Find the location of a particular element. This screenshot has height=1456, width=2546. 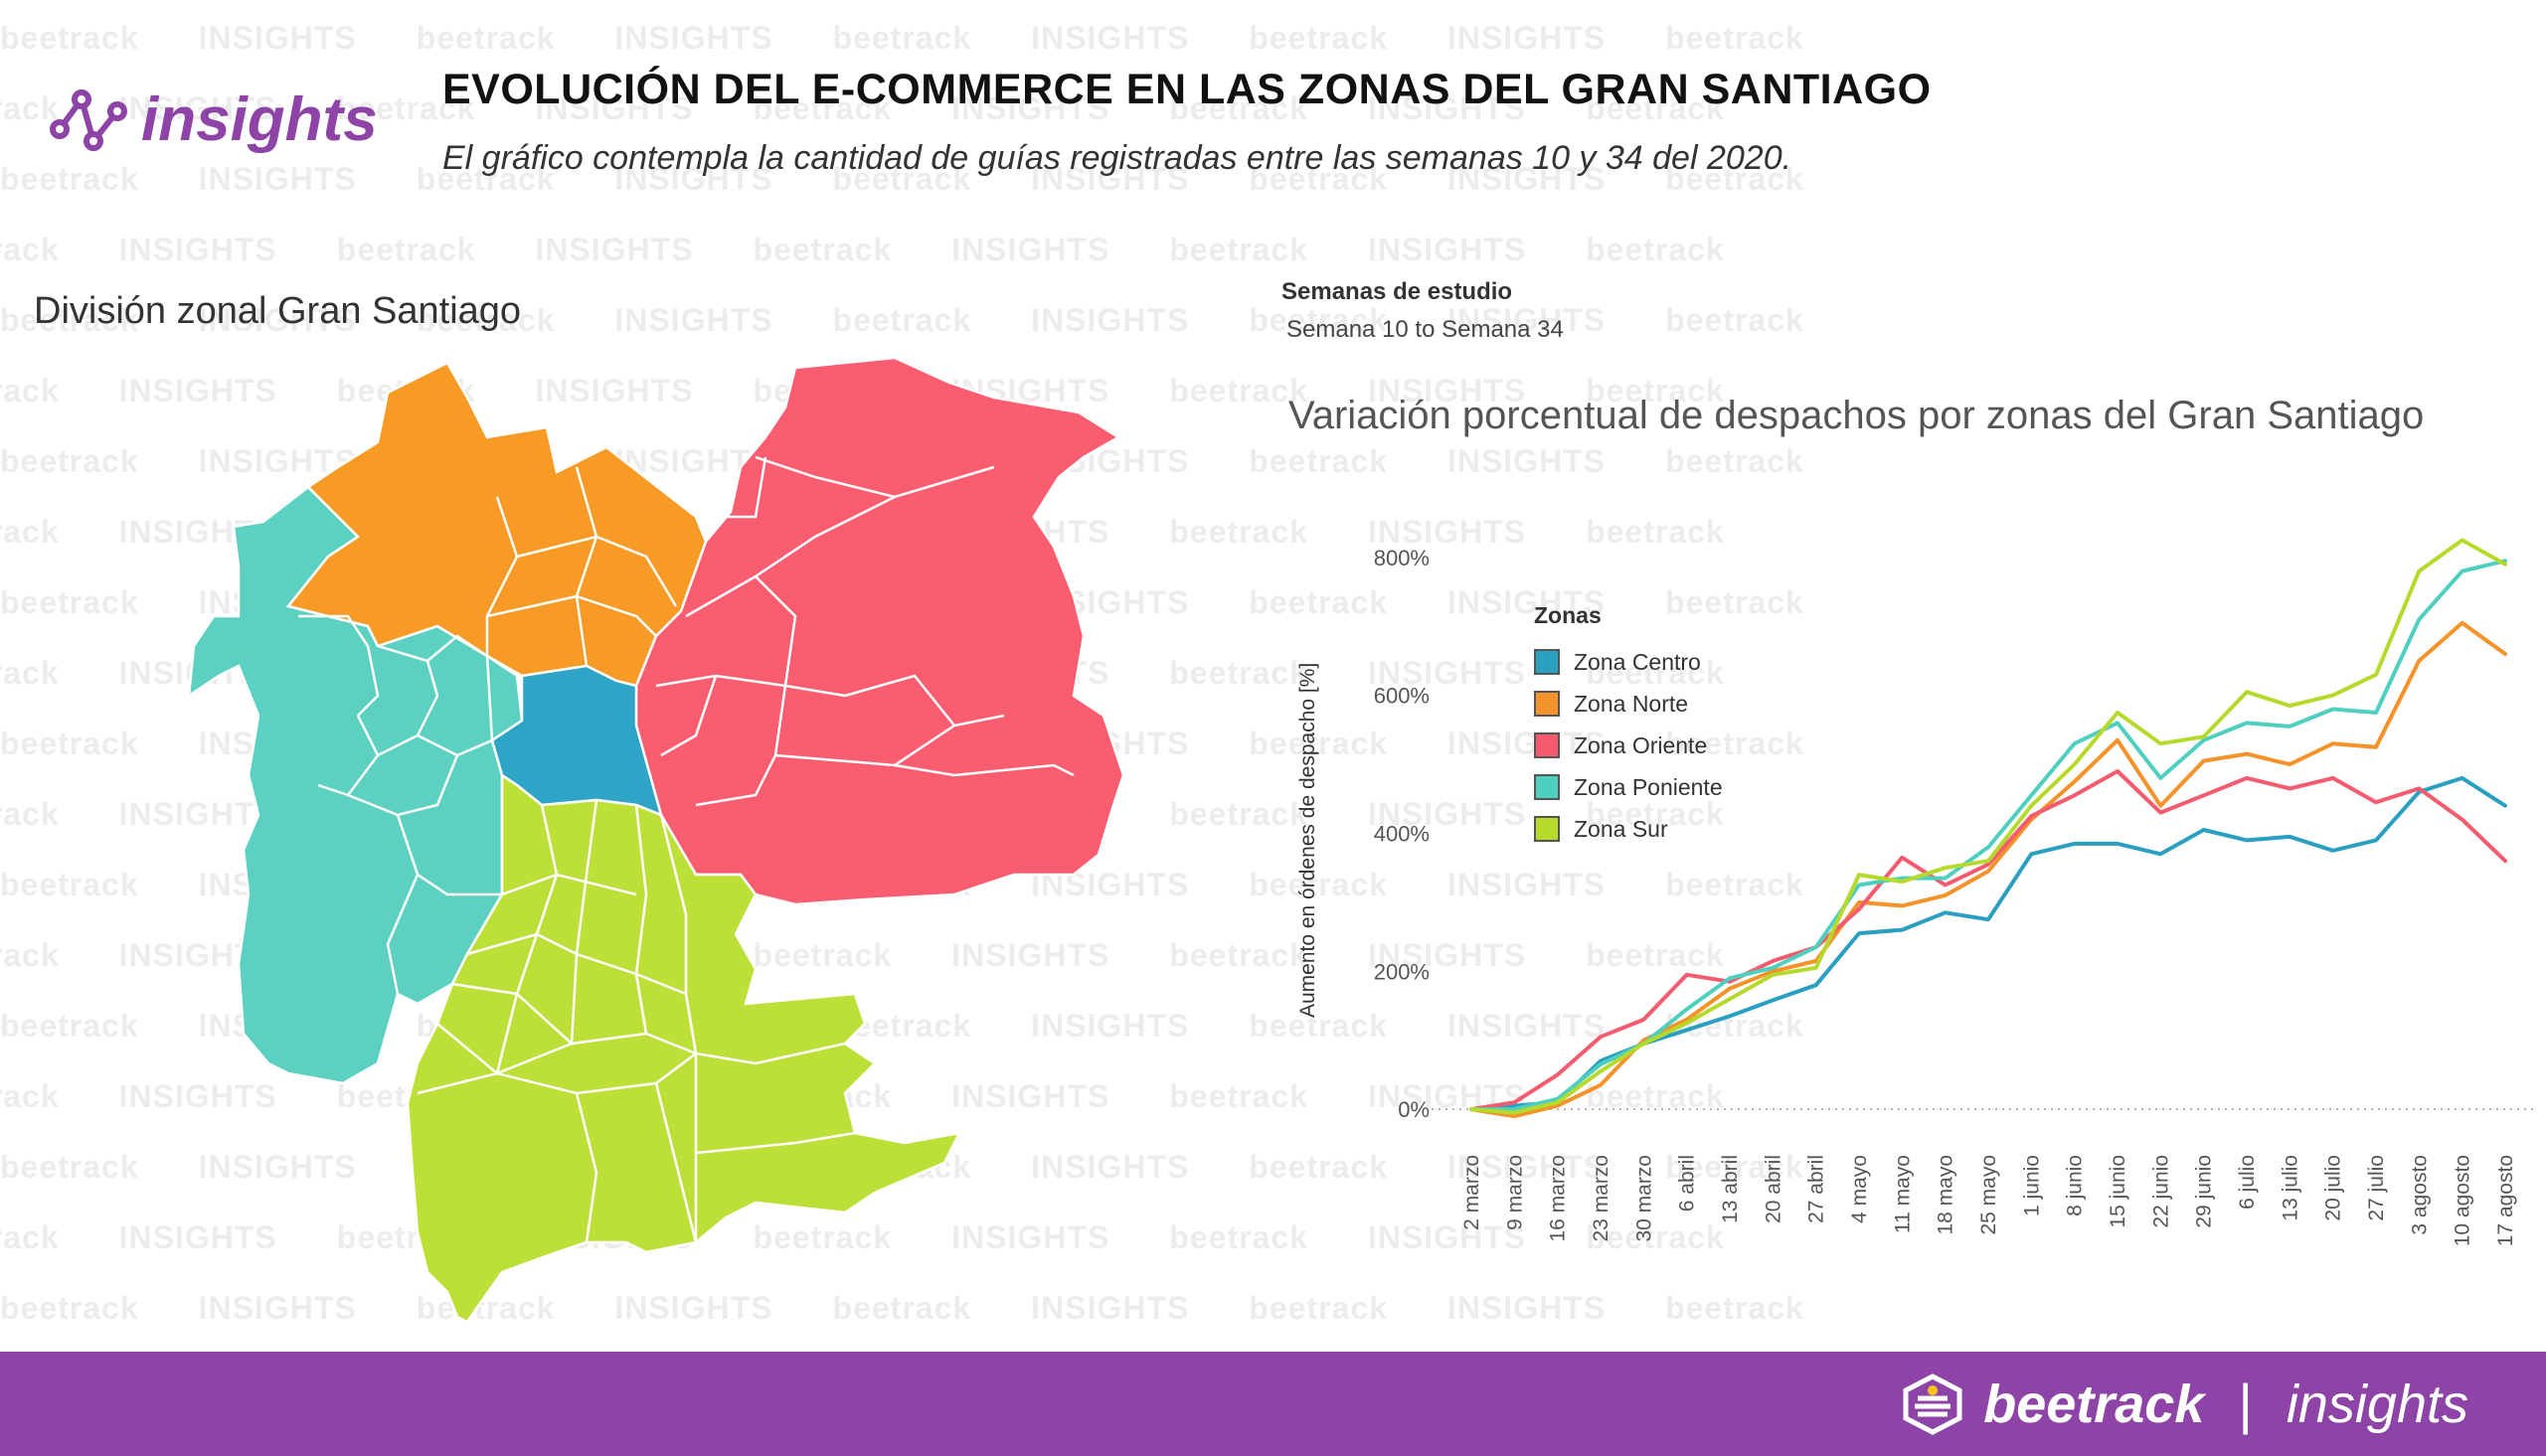

legend-item: Zona Sur is located at coordinates (1629, 829).